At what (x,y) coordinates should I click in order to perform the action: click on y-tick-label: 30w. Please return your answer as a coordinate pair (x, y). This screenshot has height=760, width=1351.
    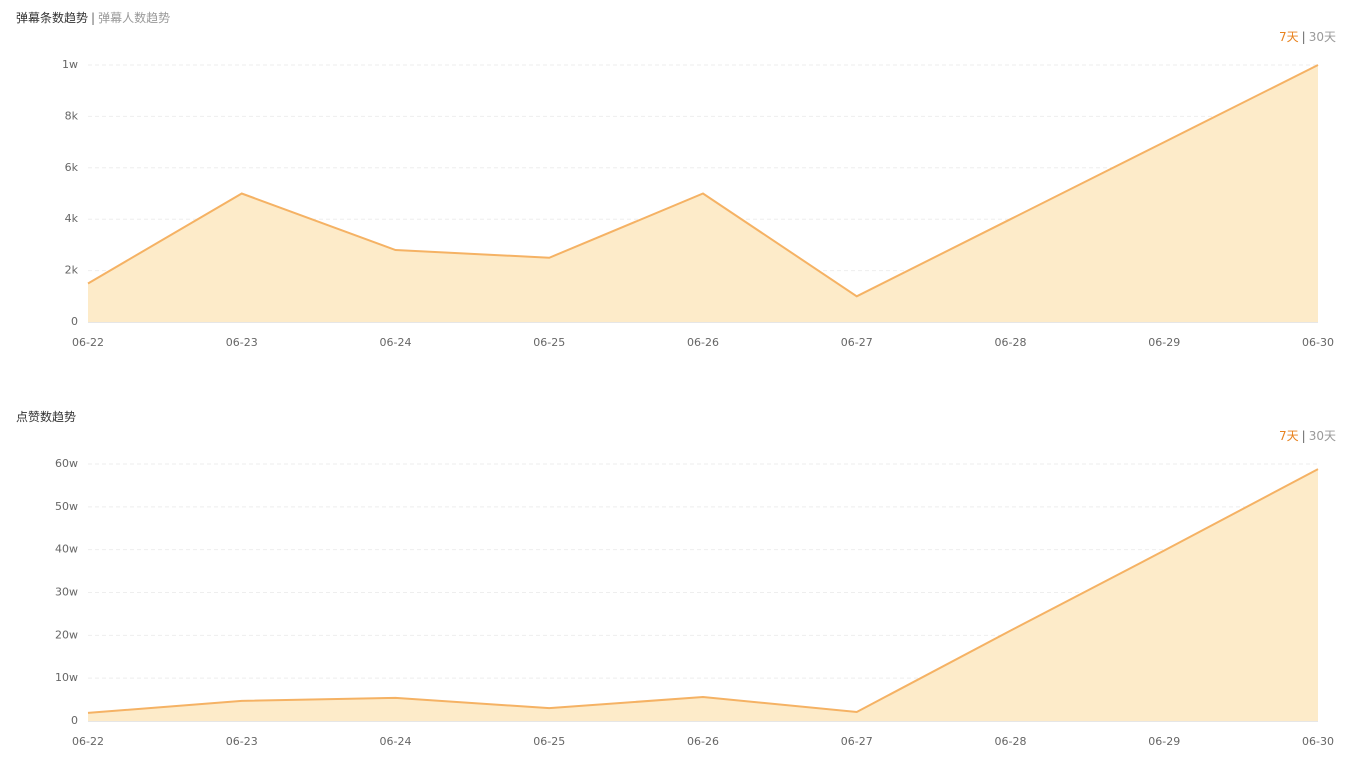
    Looking at the image, I should click on (66, 592).